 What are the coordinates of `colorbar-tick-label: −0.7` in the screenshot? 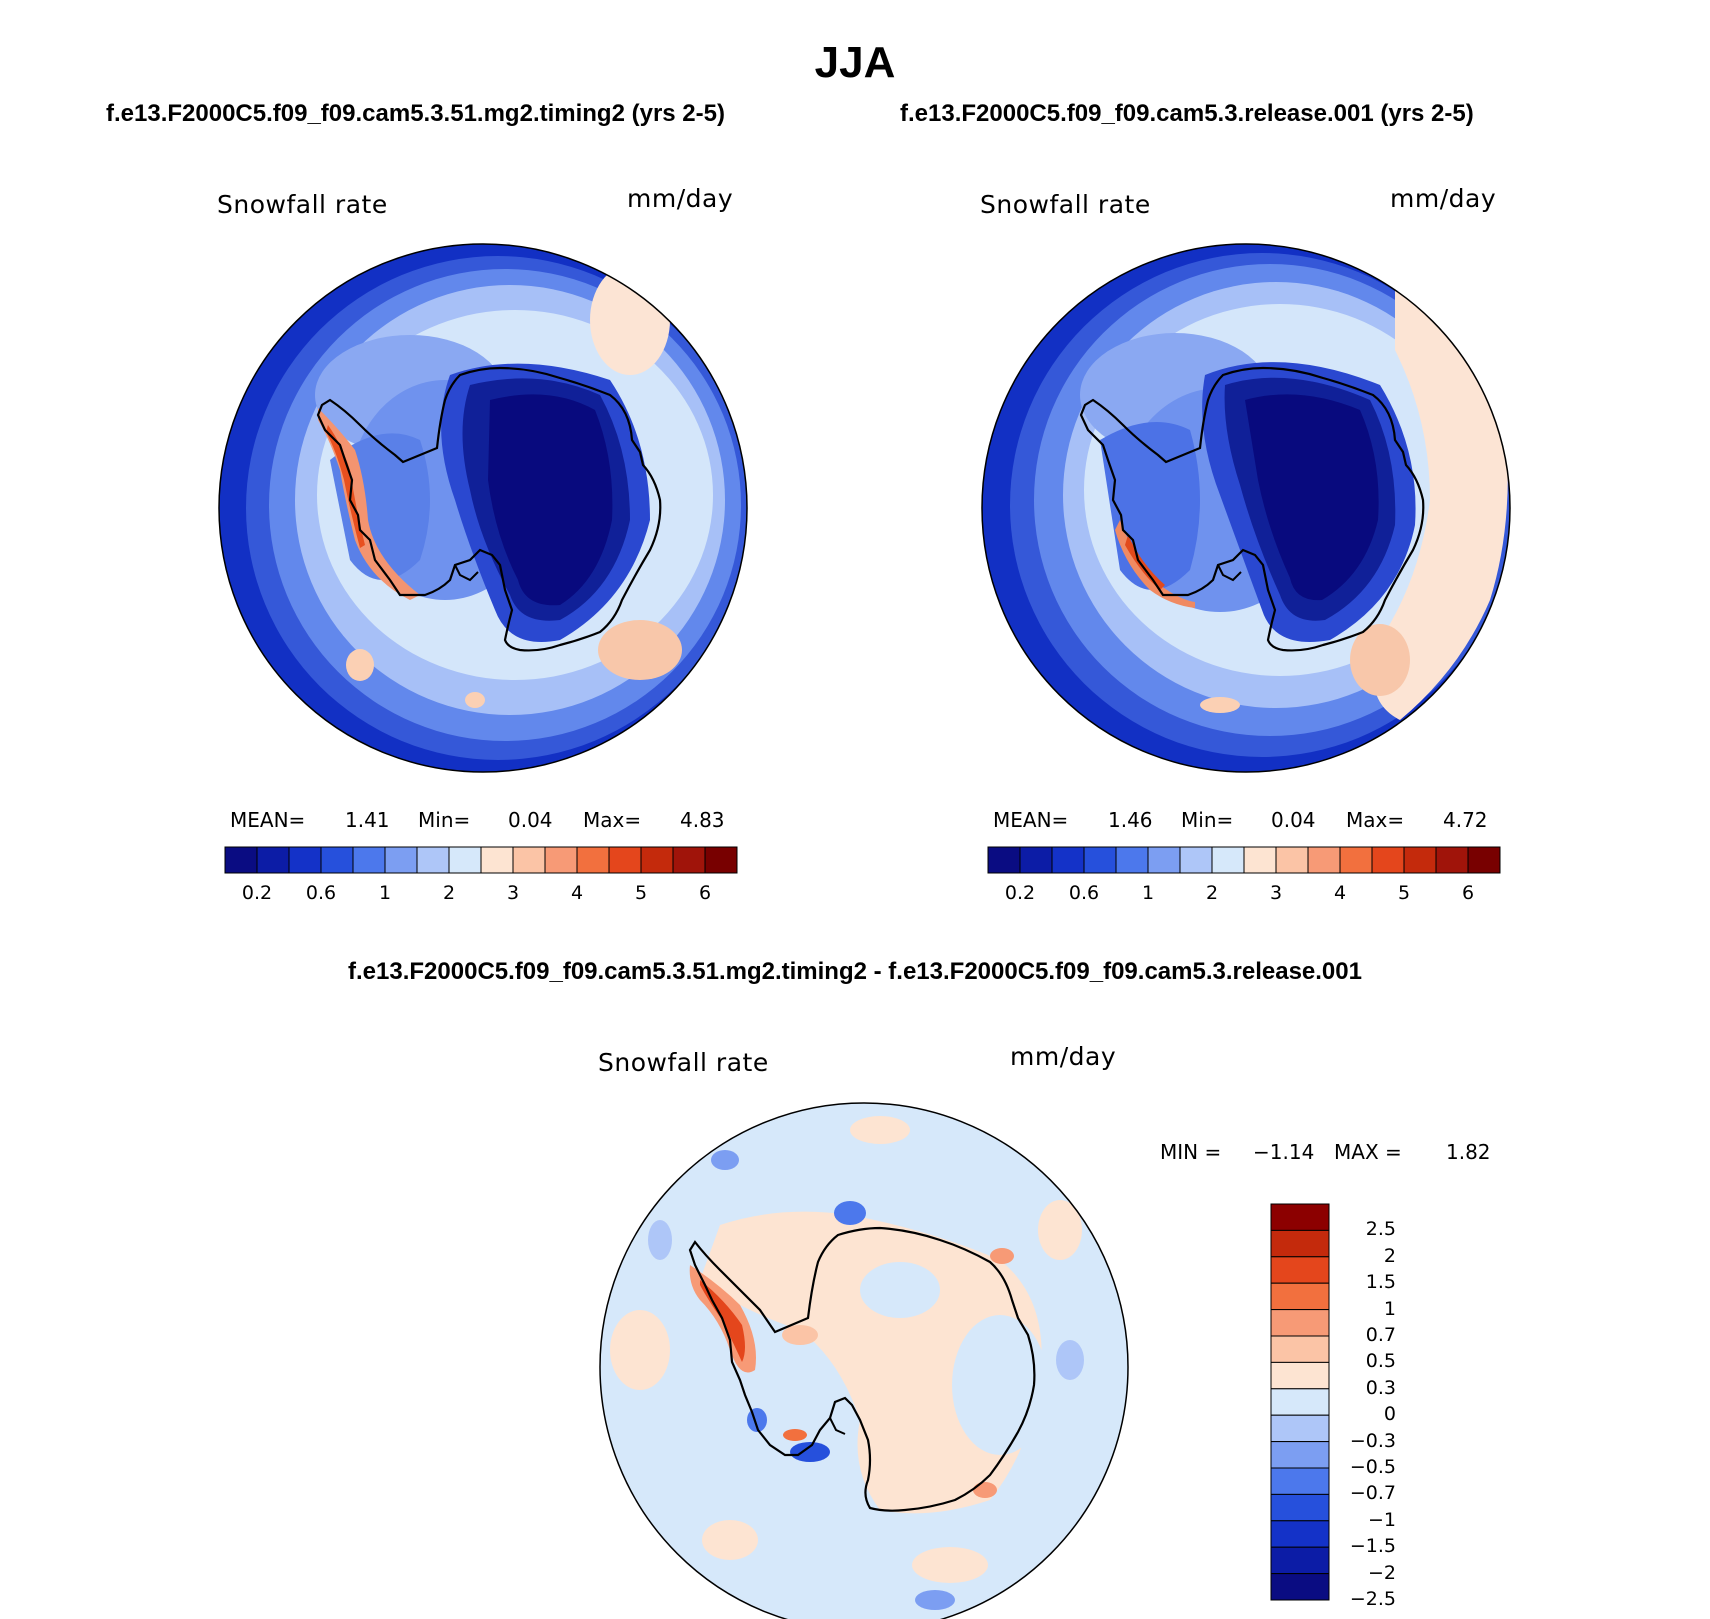 It's located at (1372, 1493).